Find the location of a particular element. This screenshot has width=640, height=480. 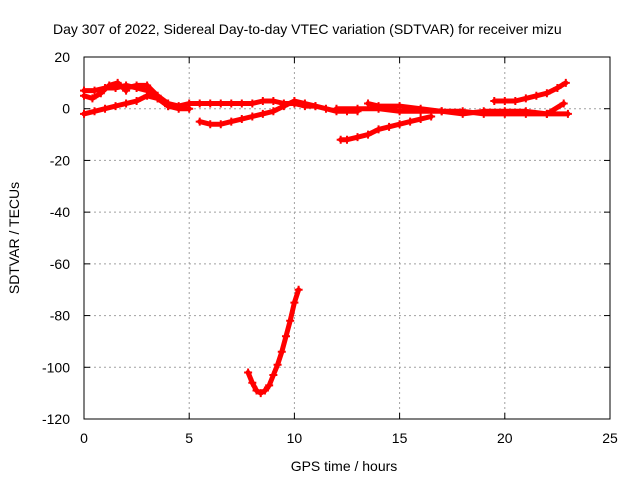

x-axis-label: GPS time / hours is located at coordinates (344, 466).